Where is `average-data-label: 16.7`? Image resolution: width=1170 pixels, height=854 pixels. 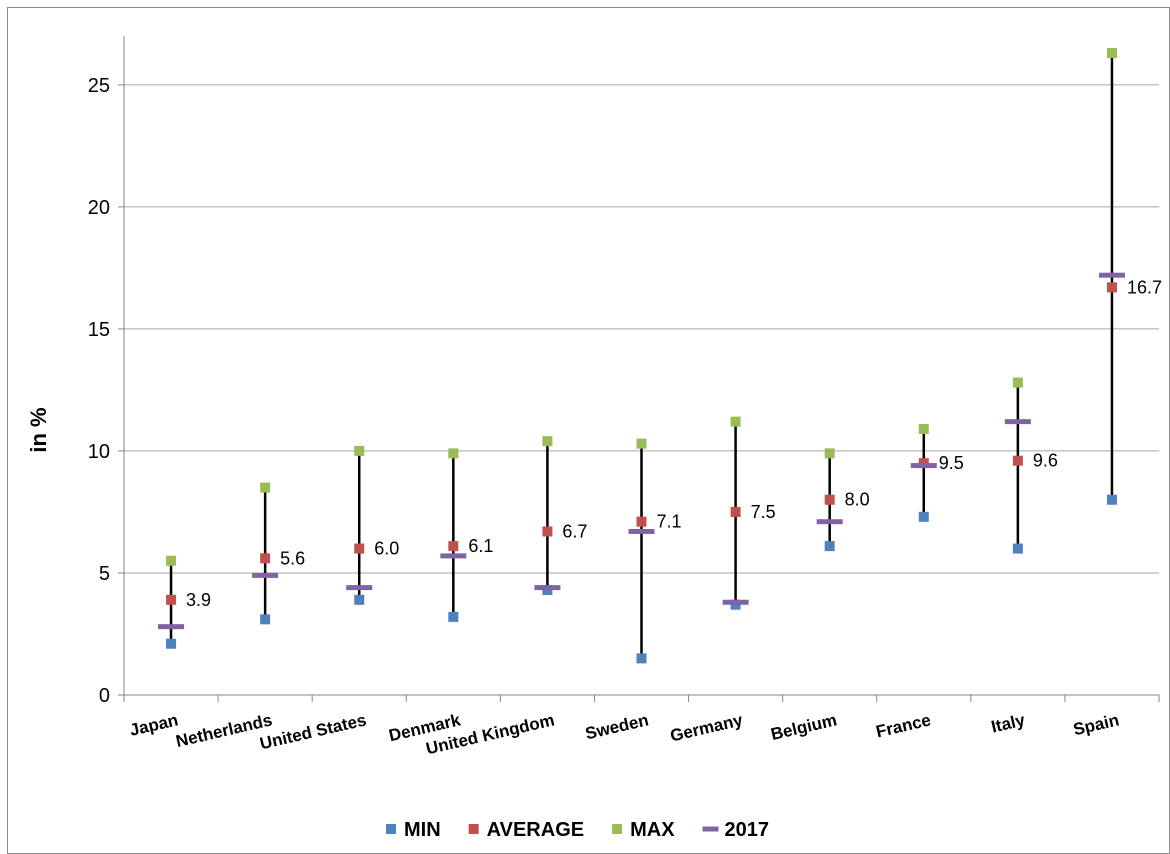
average-data-label: 16.7 is located at coordinates (1144, 287).